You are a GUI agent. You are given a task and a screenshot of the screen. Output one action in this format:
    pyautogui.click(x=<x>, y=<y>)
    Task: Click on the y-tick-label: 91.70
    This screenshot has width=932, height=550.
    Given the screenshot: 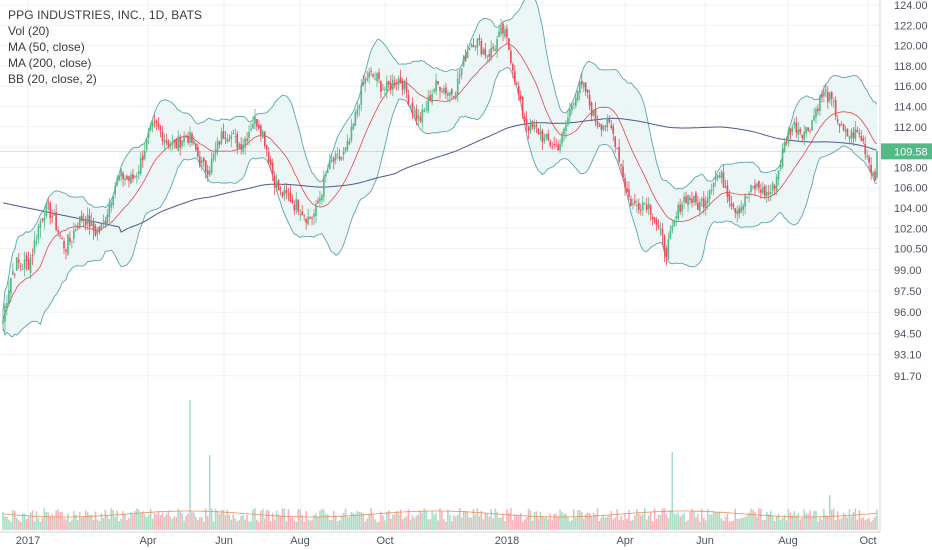 What is the action you would take?
    pyautogui.click(x=908, y=377)
    